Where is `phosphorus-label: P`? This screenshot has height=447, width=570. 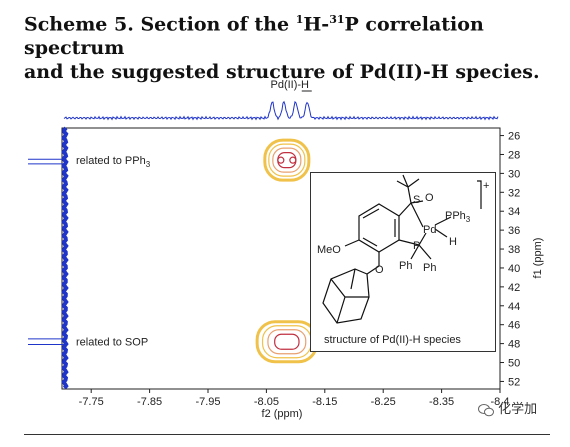 phosphorus-label: P is located at coordinates (416, 246).